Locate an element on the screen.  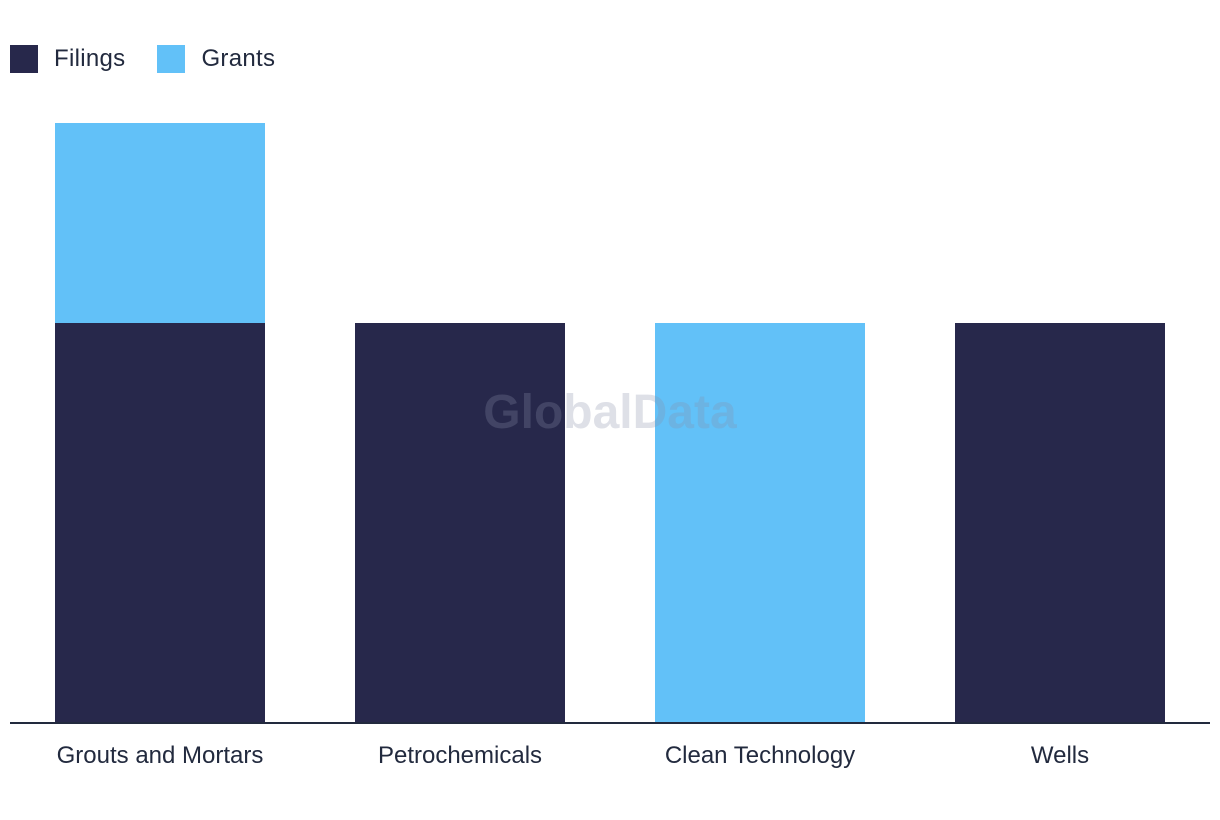
legend-label-filings: Filings is located at coordinates (90, 58).